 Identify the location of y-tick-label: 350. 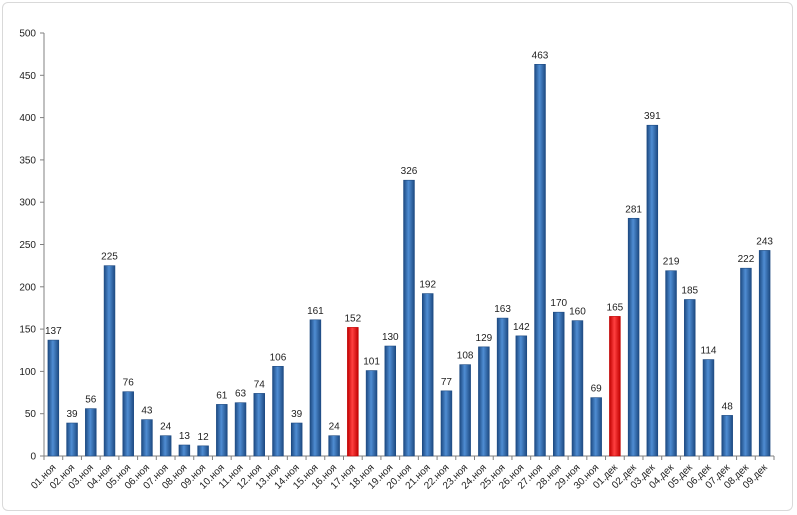
(27, 160).